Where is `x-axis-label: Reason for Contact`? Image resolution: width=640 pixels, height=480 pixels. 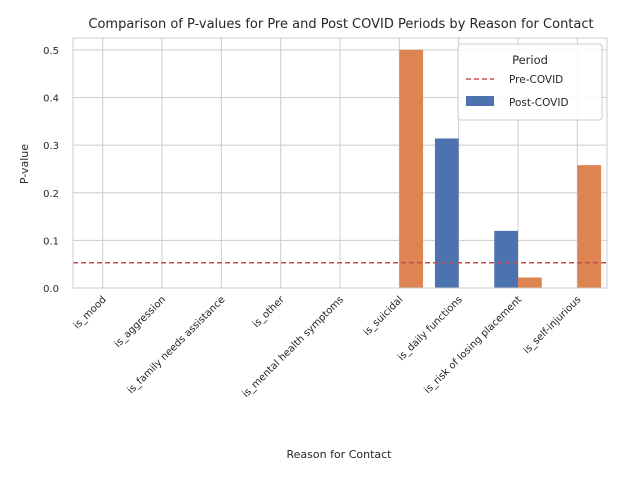 x-axis-label: Reason for Contact is located at coordinates (339, 454).